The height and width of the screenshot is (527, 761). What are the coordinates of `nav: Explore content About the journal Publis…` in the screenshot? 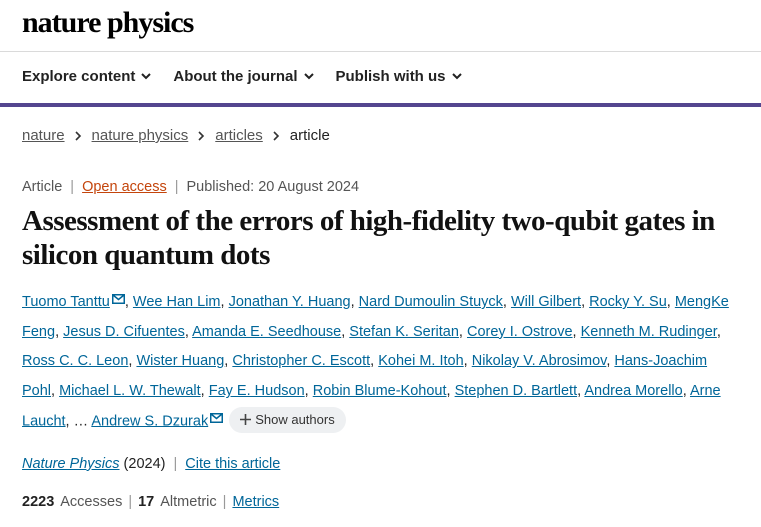 It's located at (242, 76).